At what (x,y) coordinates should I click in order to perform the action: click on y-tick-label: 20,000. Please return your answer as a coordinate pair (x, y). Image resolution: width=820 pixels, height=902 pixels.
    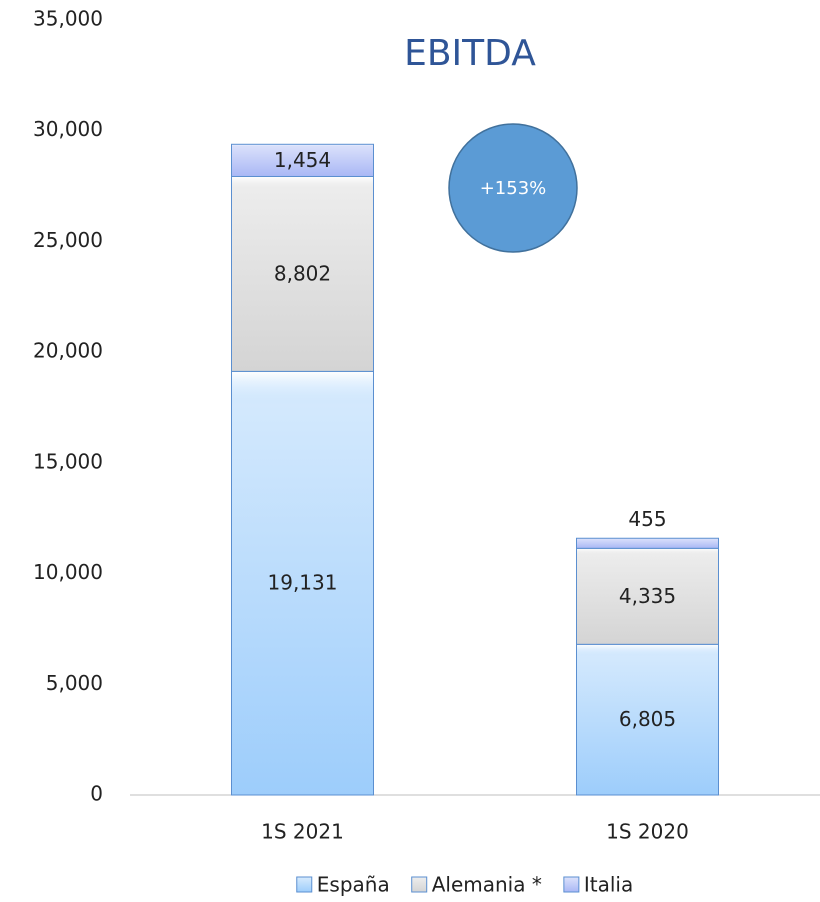
    Looking at the image, I should click on (68, 351).